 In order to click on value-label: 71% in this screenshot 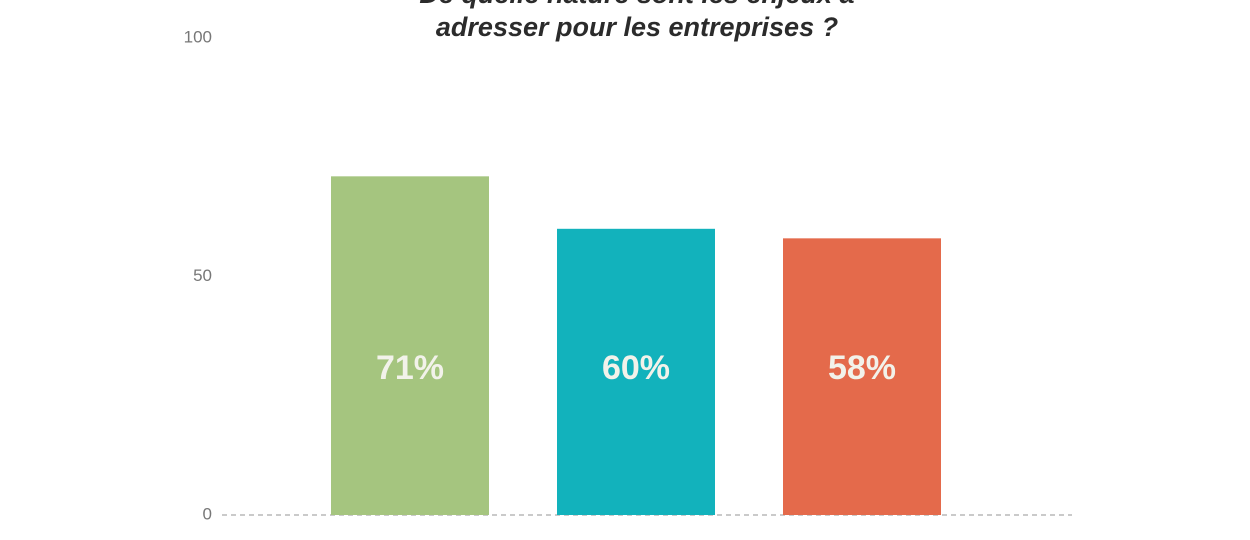, I will do `click(410, 368)`.